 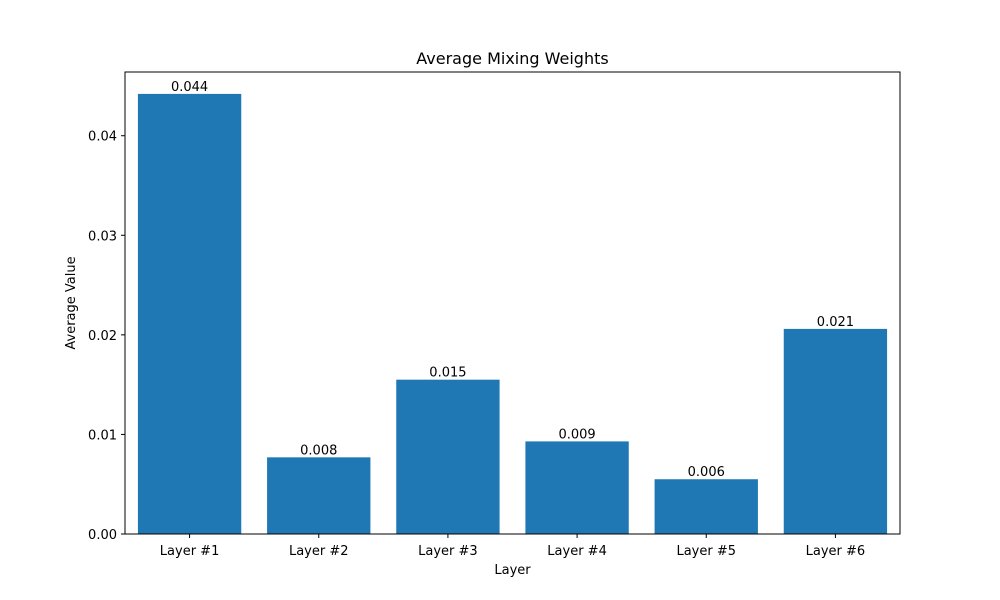 I want to click on x-tick-label-2: Layer #2, so click(x=319, y=551).